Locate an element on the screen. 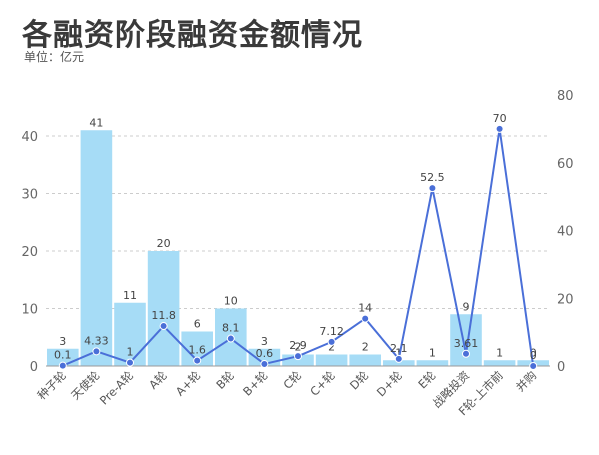 The height and width of the screenshot is (455, 599). y-right-tick-label: 60 is located at coordinates (565, 164).